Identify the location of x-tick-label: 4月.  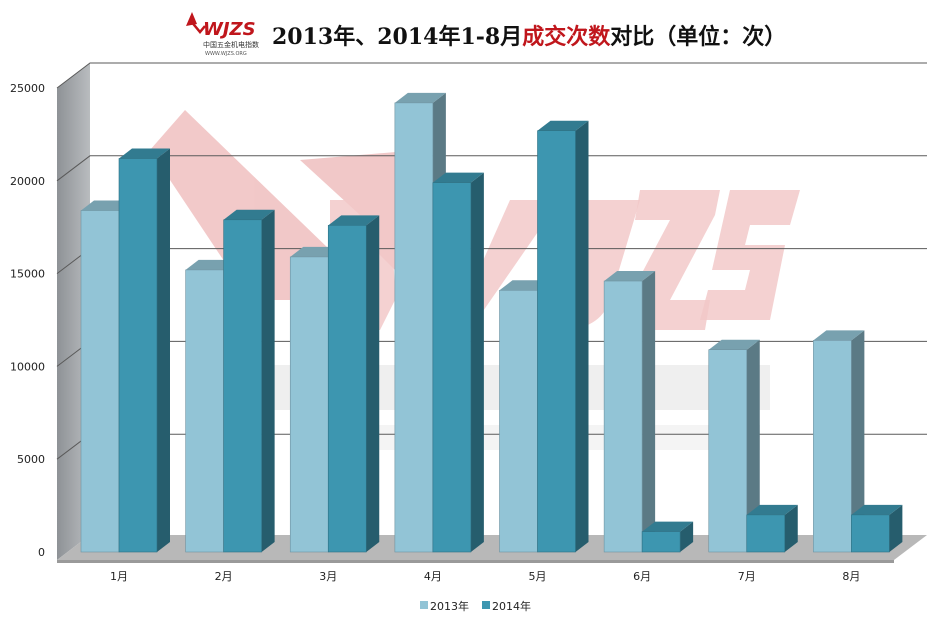
(433, 576).